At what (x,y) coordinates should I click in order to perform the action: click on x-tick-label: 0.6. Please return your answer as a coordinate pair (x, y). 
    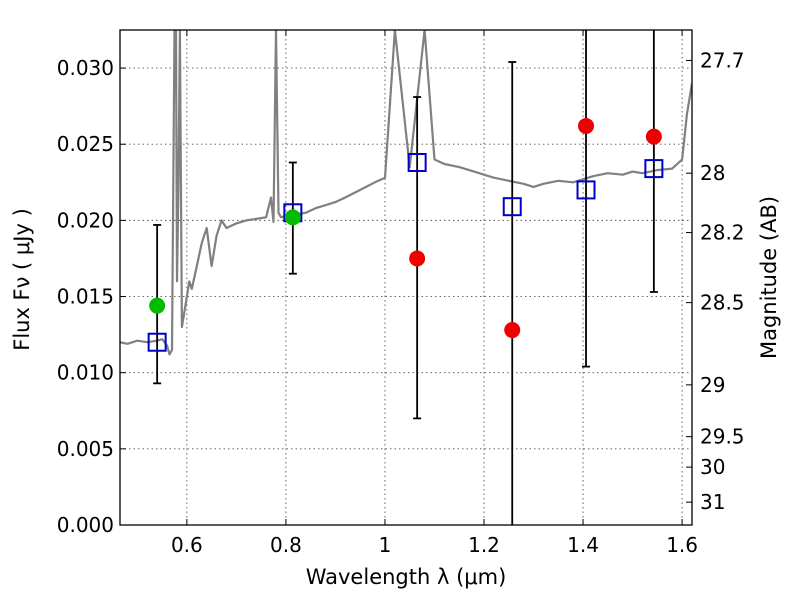
    Looking at the image, I should click on (187, 545).